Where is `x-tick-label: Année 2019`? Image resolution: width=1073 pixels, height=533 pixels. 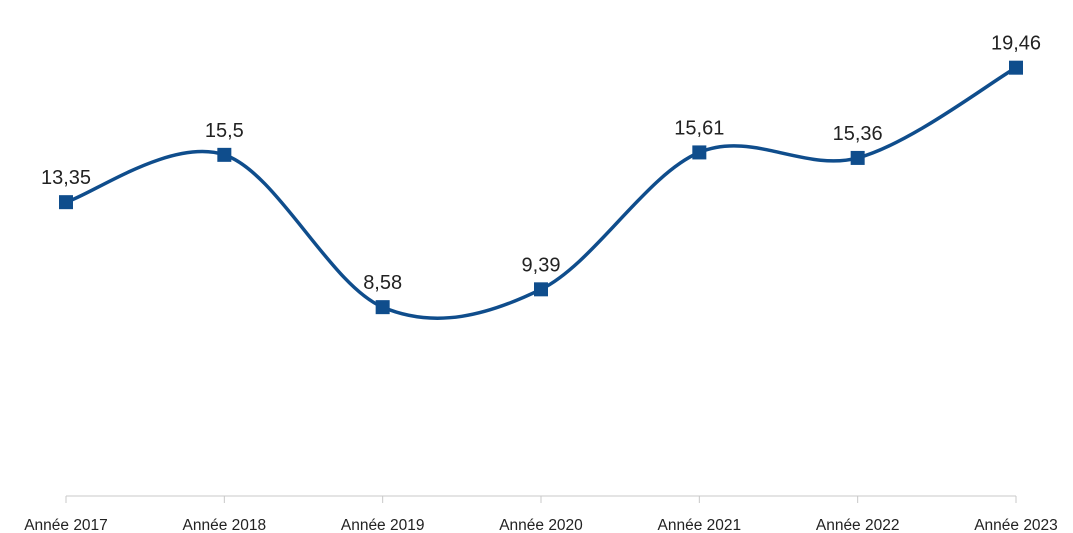
x-tick-label: Année 2019 is located at coordinates (383, 525).